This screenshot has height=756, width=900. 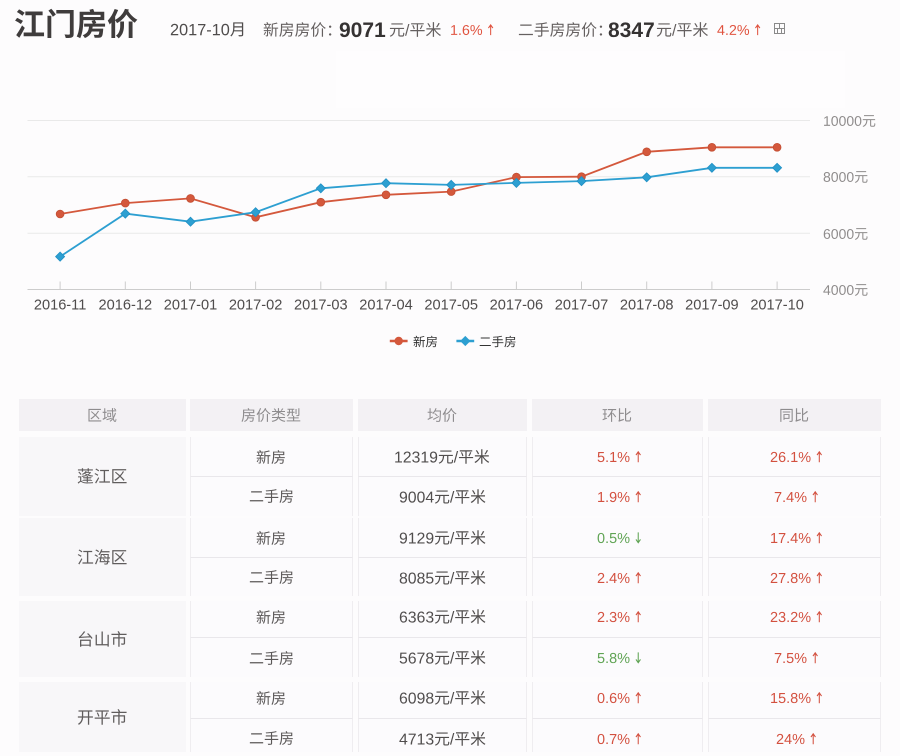 I want to click on svg-text: 2016-11, so click(x=60, y=305).